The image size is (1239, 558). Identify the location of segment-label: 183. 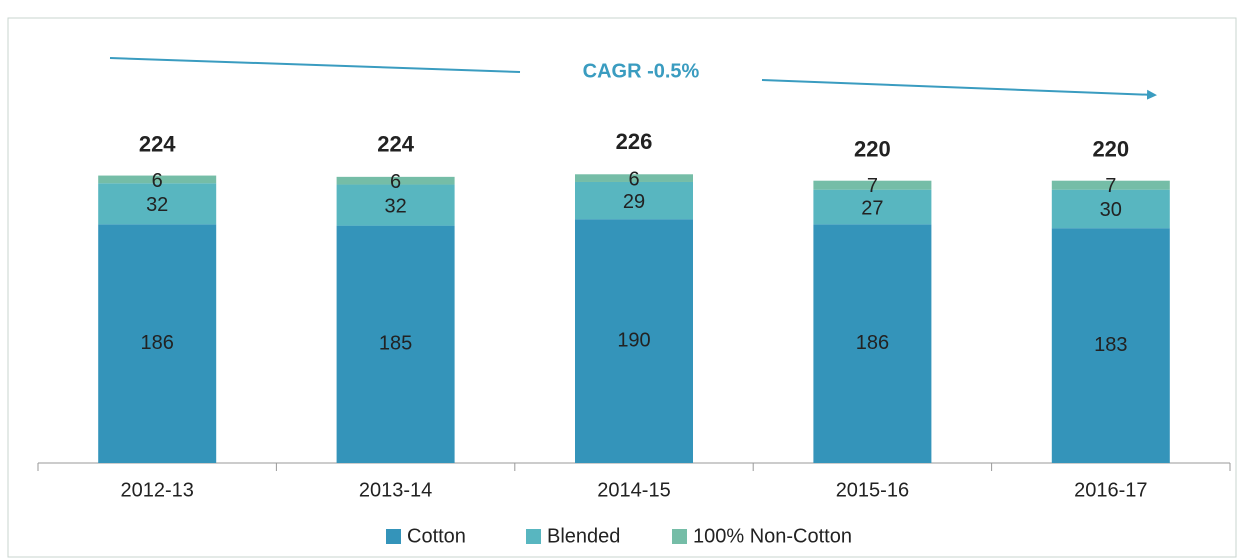
(1110, 345).